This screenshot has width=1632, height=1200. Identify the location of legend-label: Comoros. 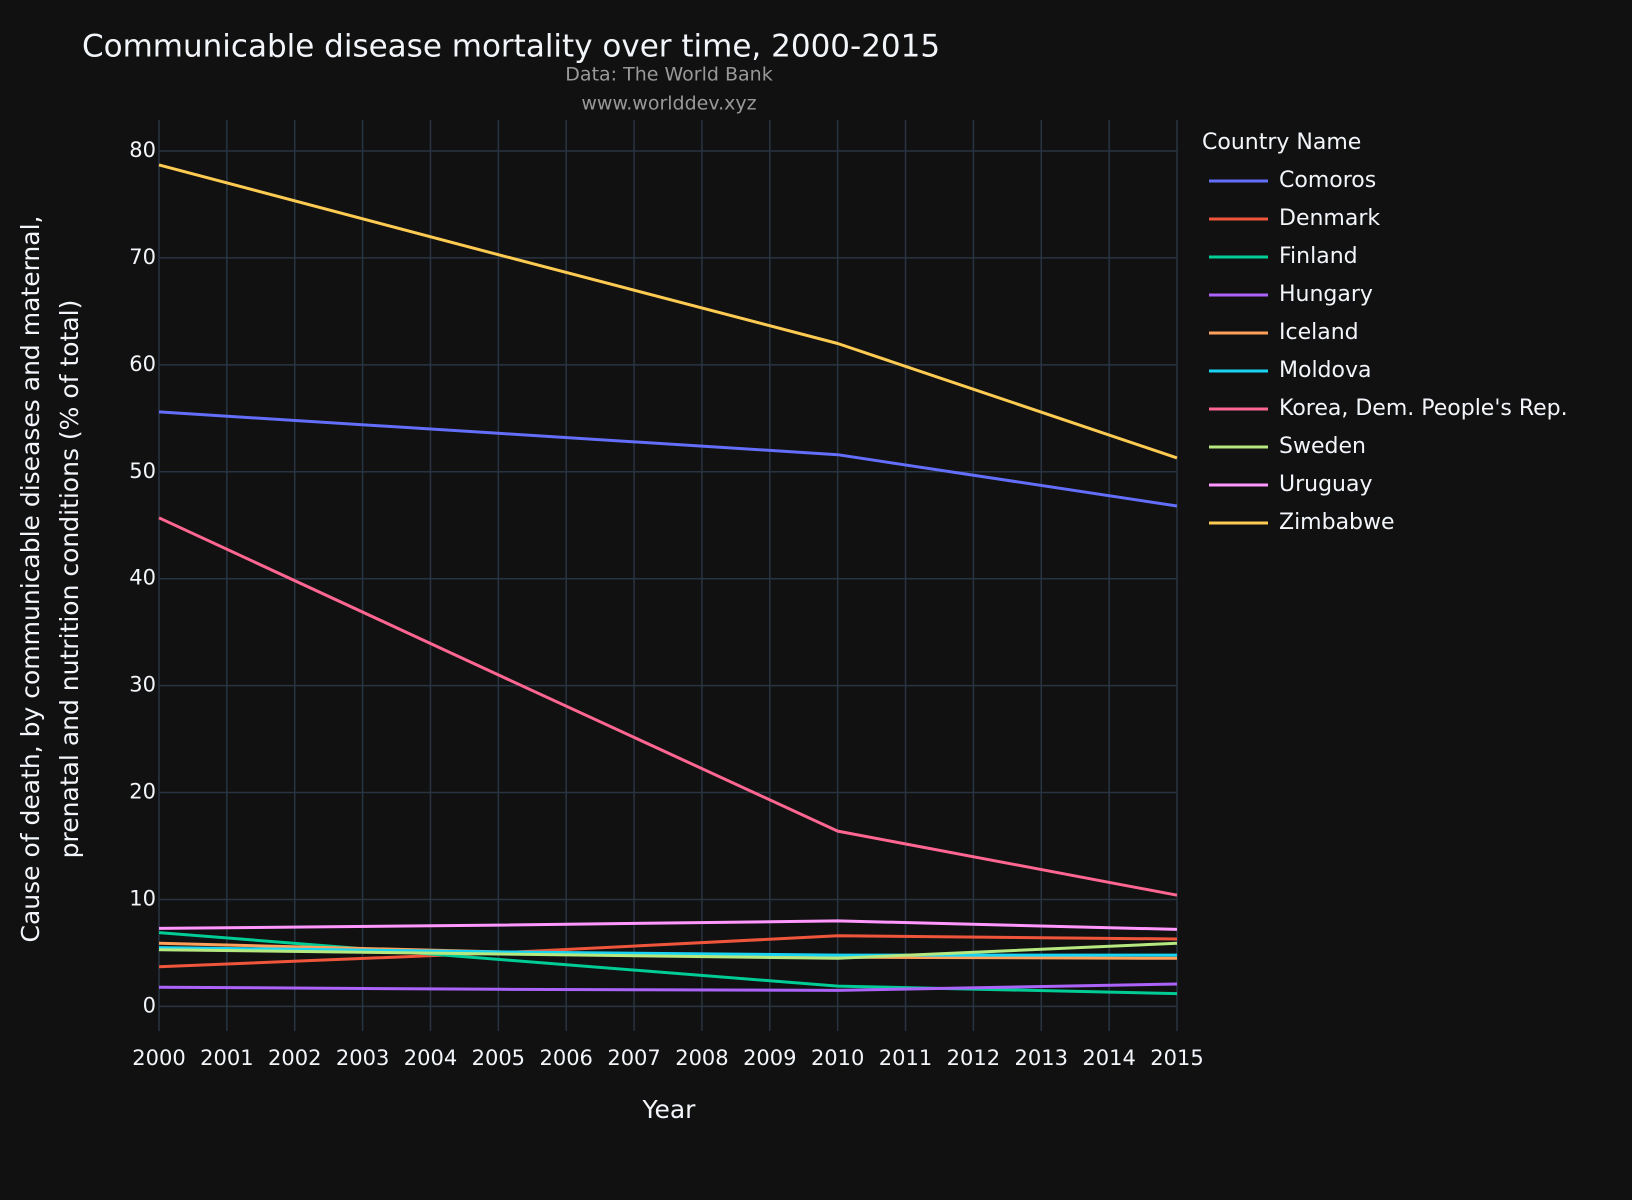
(1327, 180).